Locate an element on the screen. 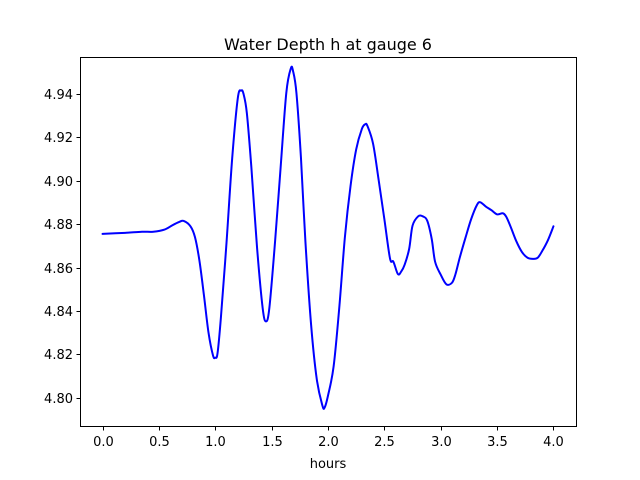 The height and width of the screenshot is (480, 640). y-tick-label: 4.88 is located at coordinates (58, 225).